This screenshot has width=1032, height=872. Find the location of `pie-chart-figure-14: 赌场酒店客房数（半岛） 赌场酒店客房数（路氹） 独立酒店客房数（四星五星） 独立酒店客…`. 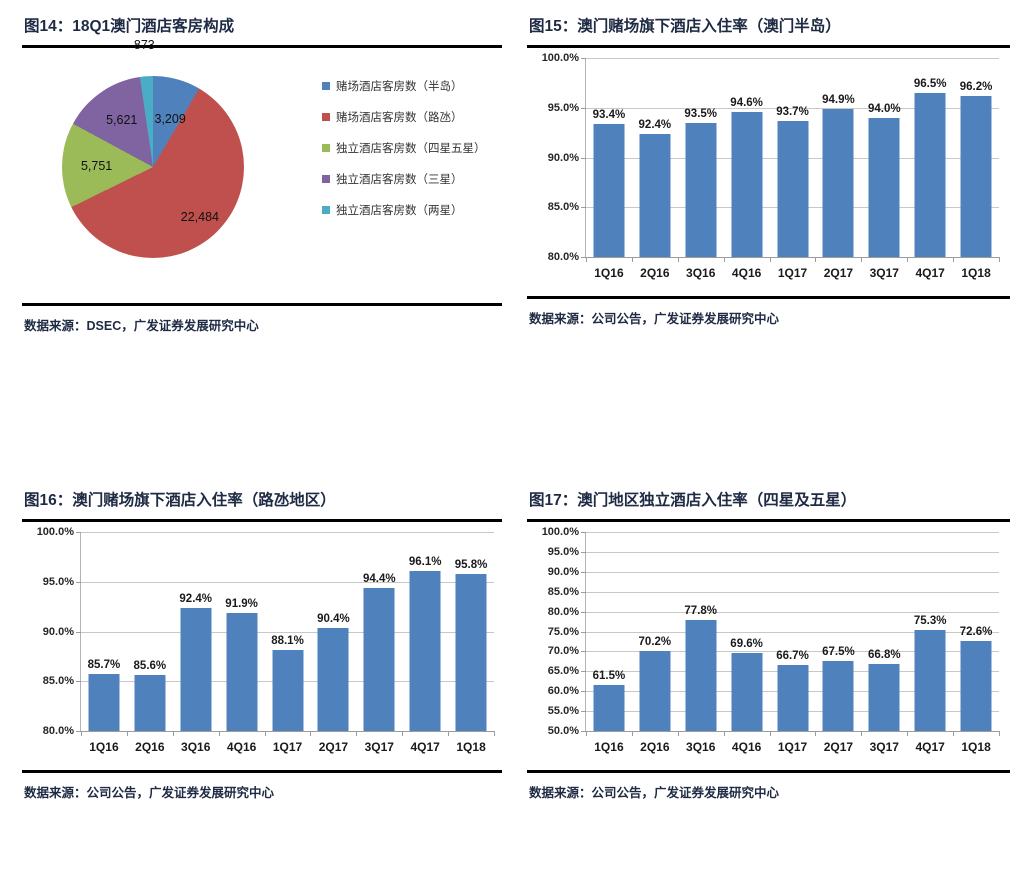

pie-chart-figure-14: 赌场酒店客房数（半岛） 赌场酒店客房数（路氹） 独立酒店客房数（四星五星） 独立酒店客… is located at coordinates (262, 170).